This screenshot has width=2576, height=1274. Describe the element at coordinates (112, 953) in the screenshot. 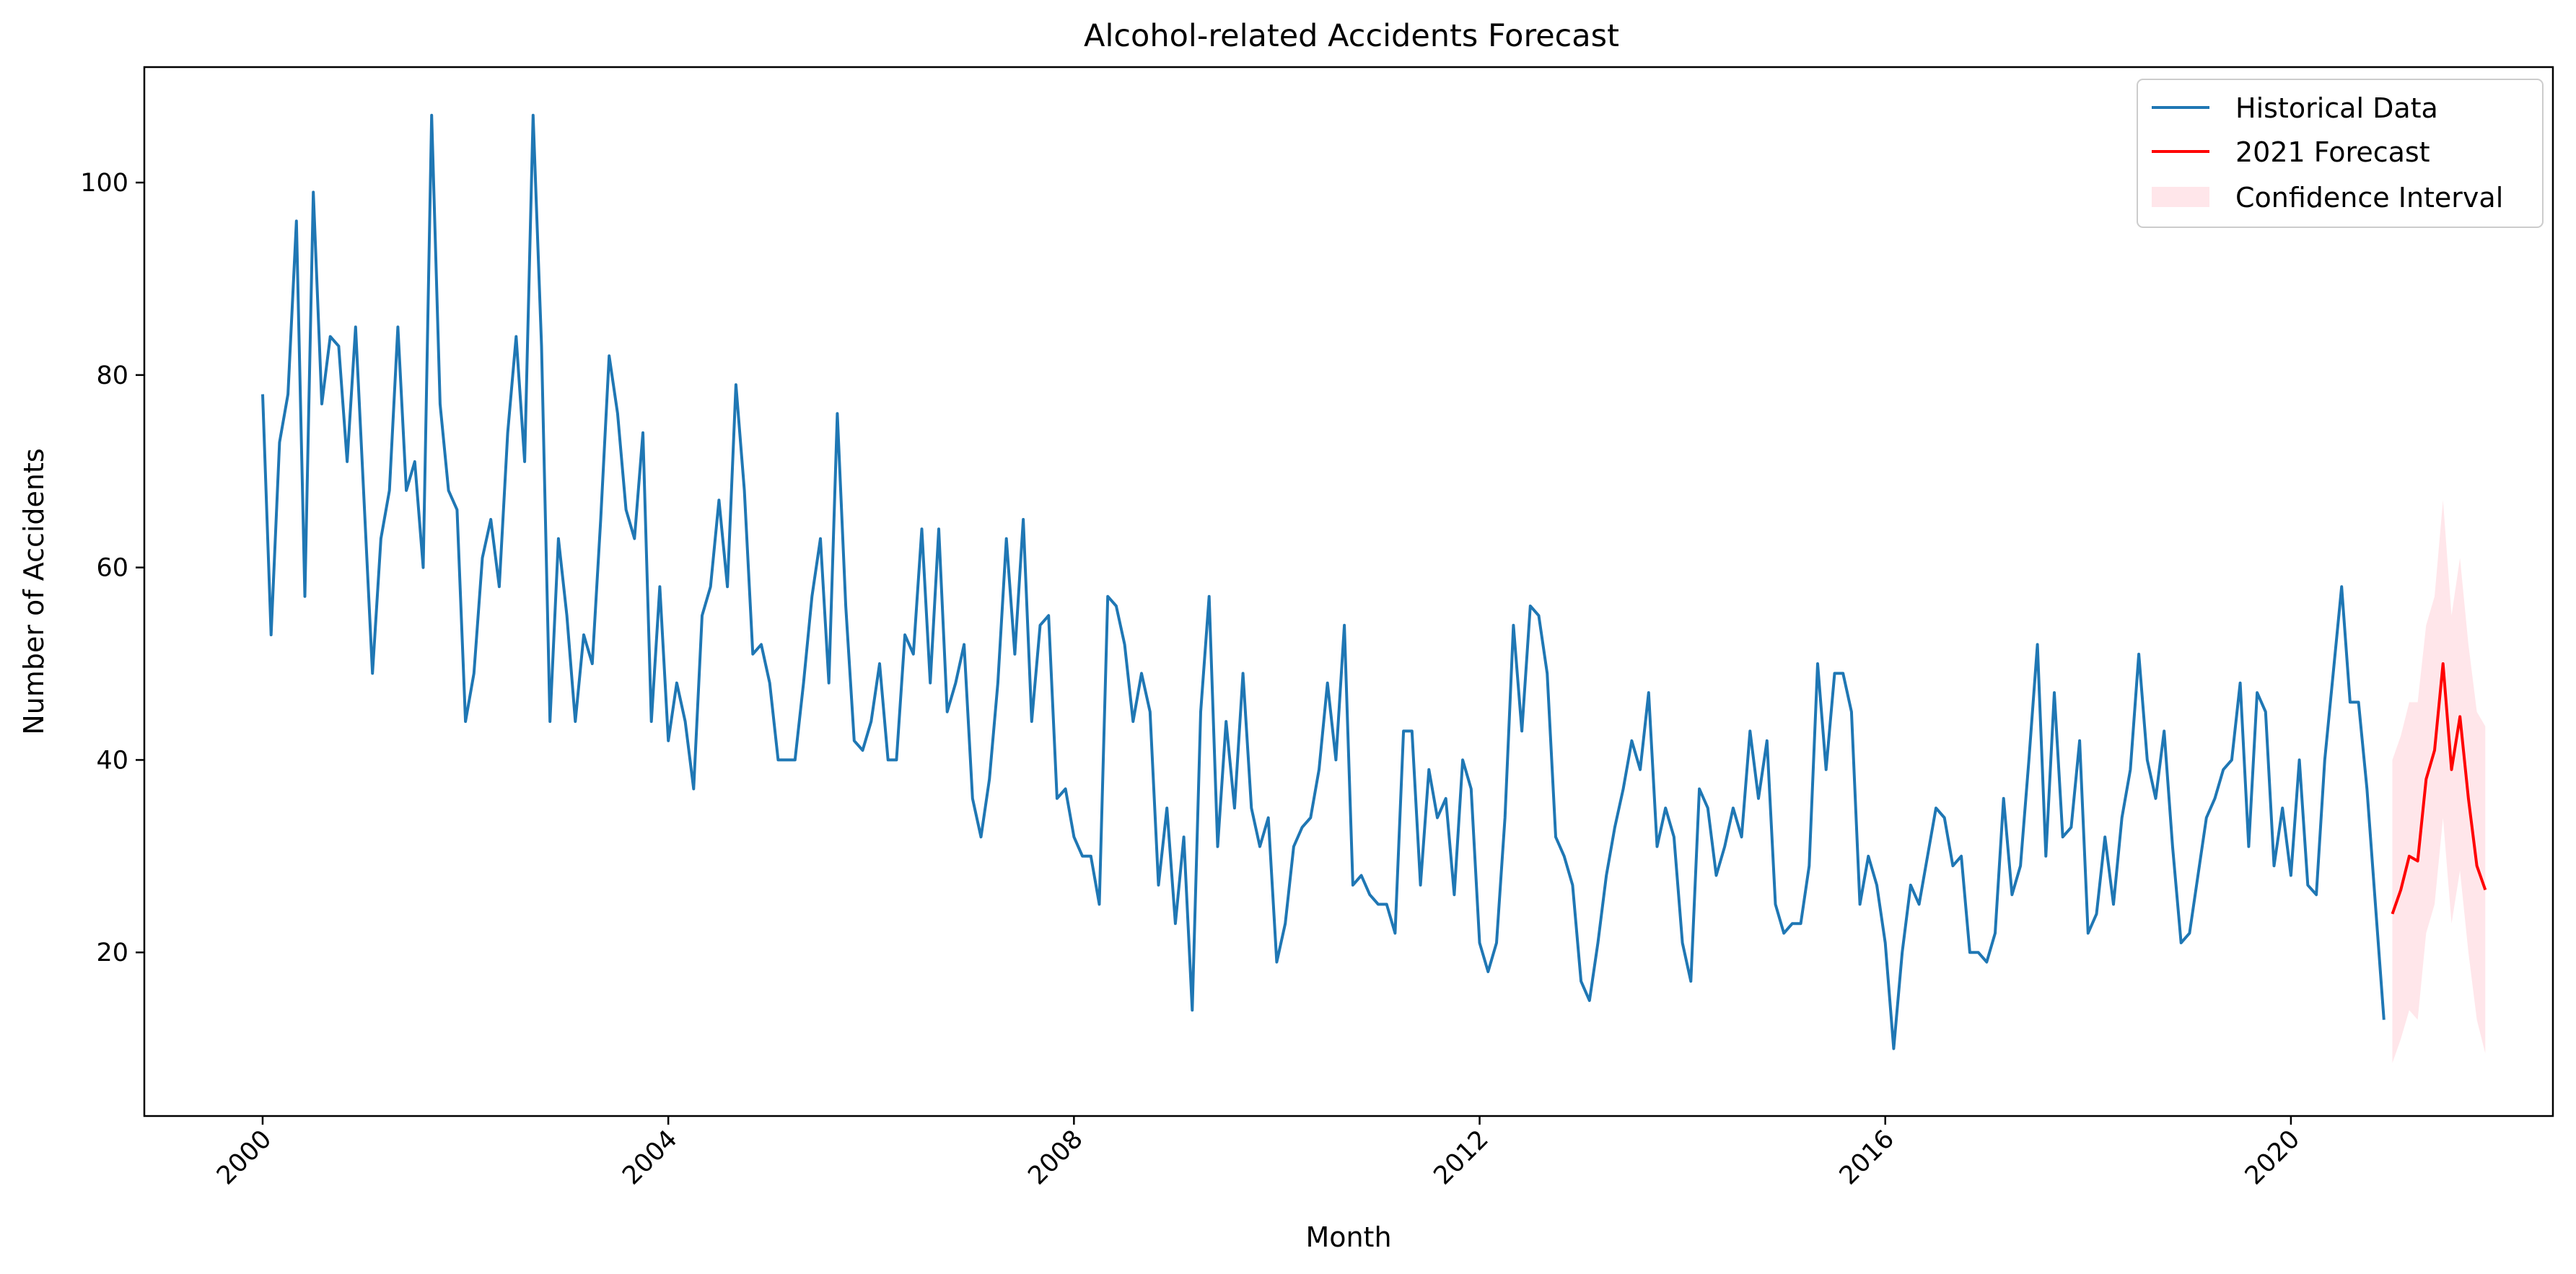

I see `y-tick-label: 20` at that location.